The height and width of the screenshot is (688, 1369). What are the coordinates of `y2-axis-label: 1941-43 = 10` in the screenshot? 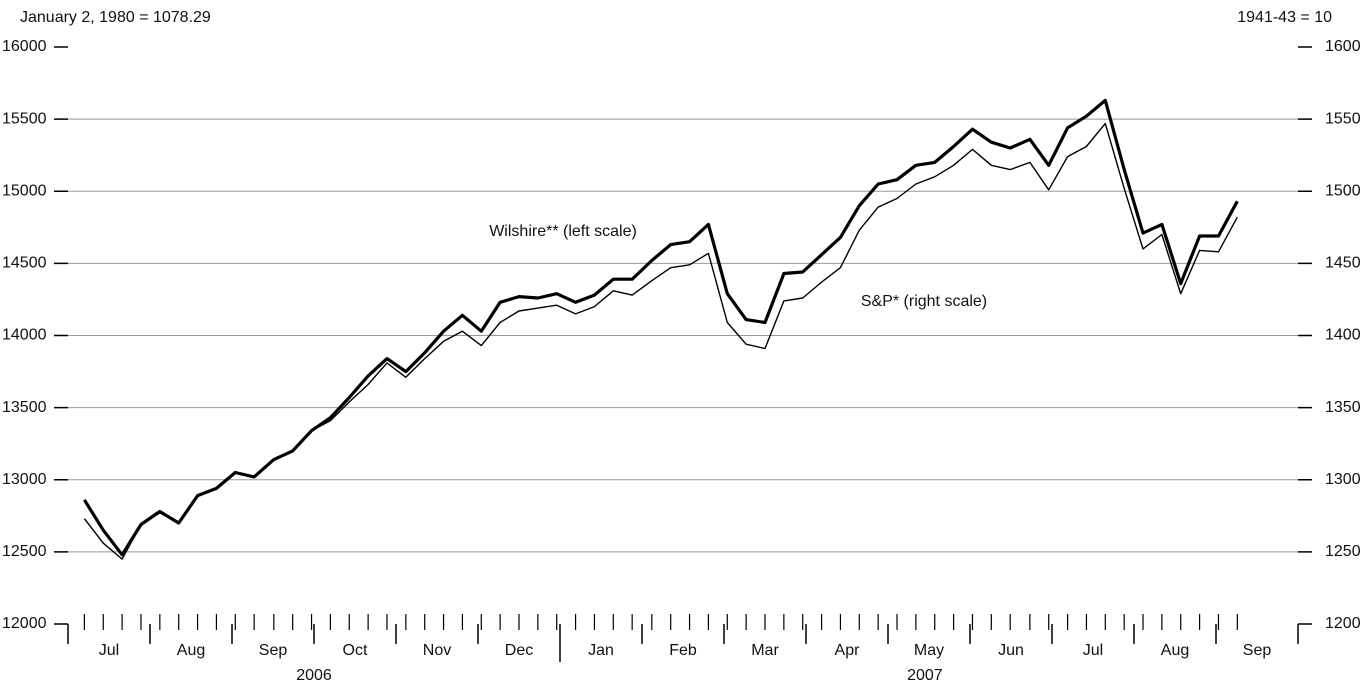 It's located at (1284, 17).